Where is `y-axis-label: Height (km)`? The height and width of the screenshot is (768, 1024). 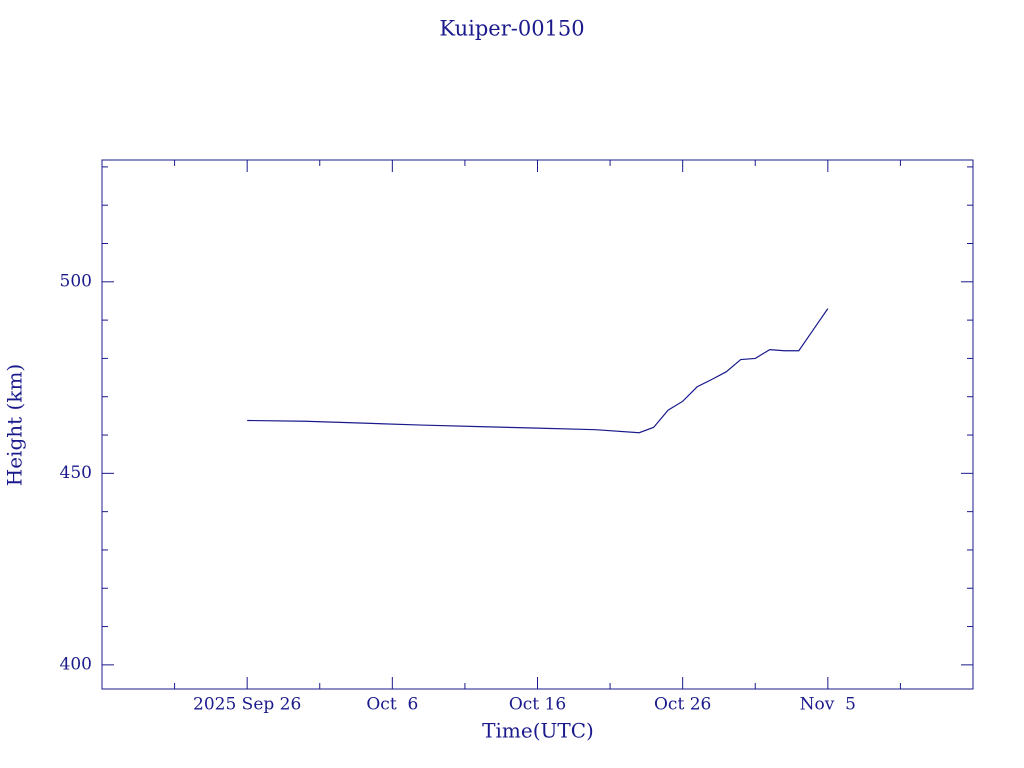
y-axis-label: Height (km) is located at coordinates (15, 425).